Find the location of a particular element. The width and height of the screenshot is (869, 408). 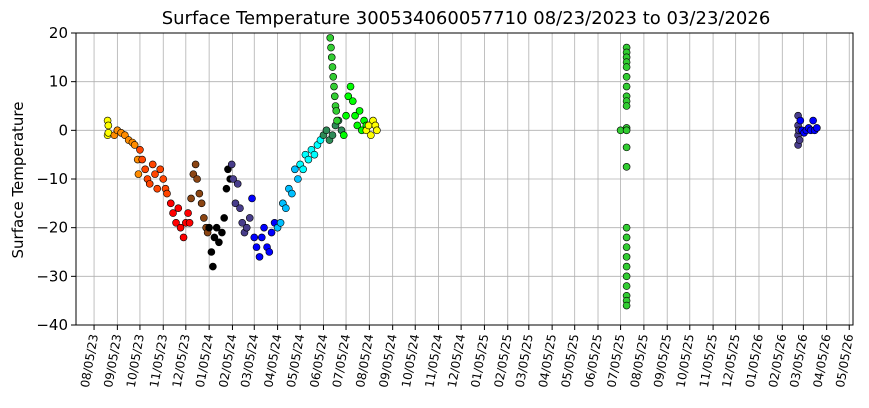

x-tick-label: 03/05/25 is located at coordinates (524, 361).